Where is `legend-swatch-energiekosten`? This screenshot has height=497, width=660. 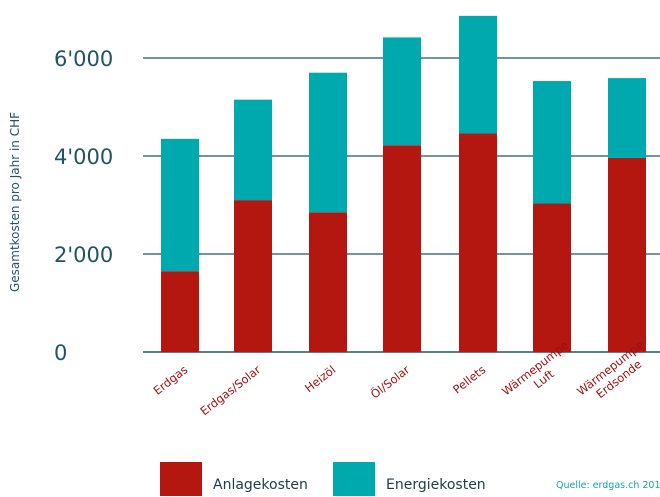
legend-swatch-energiekosten is located at coordinates (354, 479).